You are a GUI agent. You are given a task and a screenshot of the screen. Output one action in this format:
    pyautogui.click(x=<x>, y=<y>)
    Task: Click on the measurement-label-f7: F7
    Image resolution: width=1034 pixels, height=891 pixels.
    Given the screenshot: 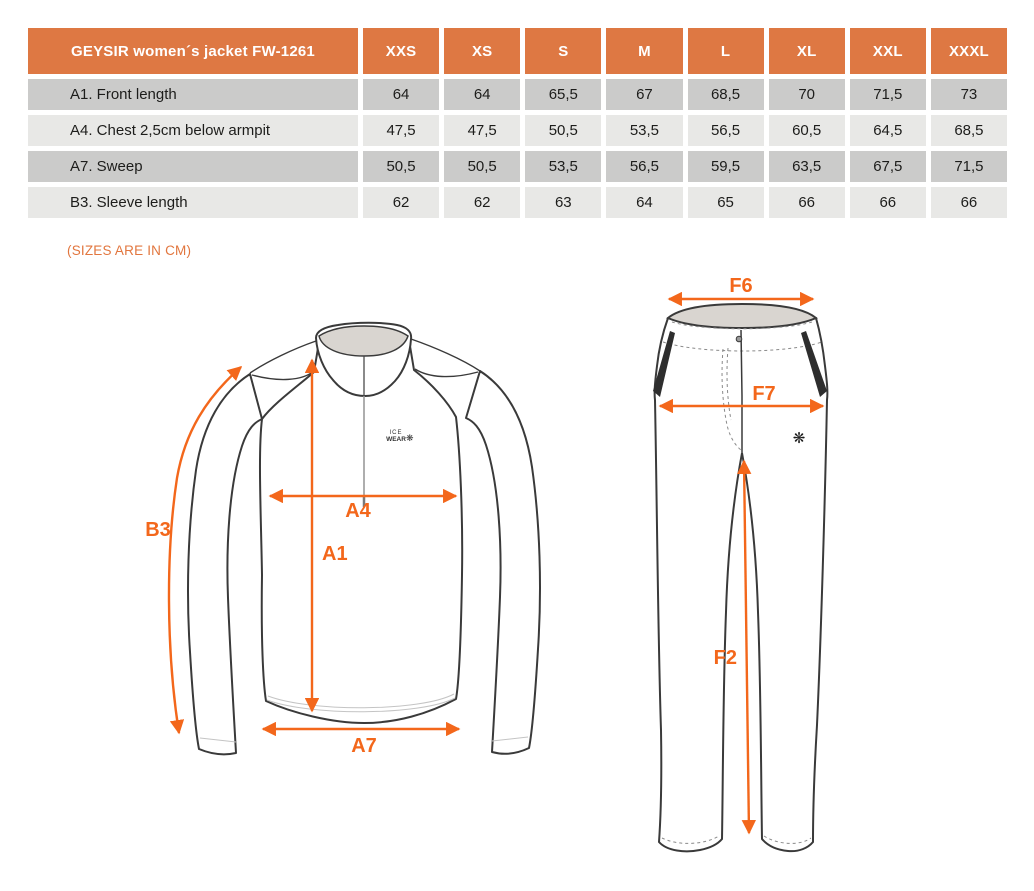 What is the action you would take?
    pyautogui.click(x=763, y=394)
    